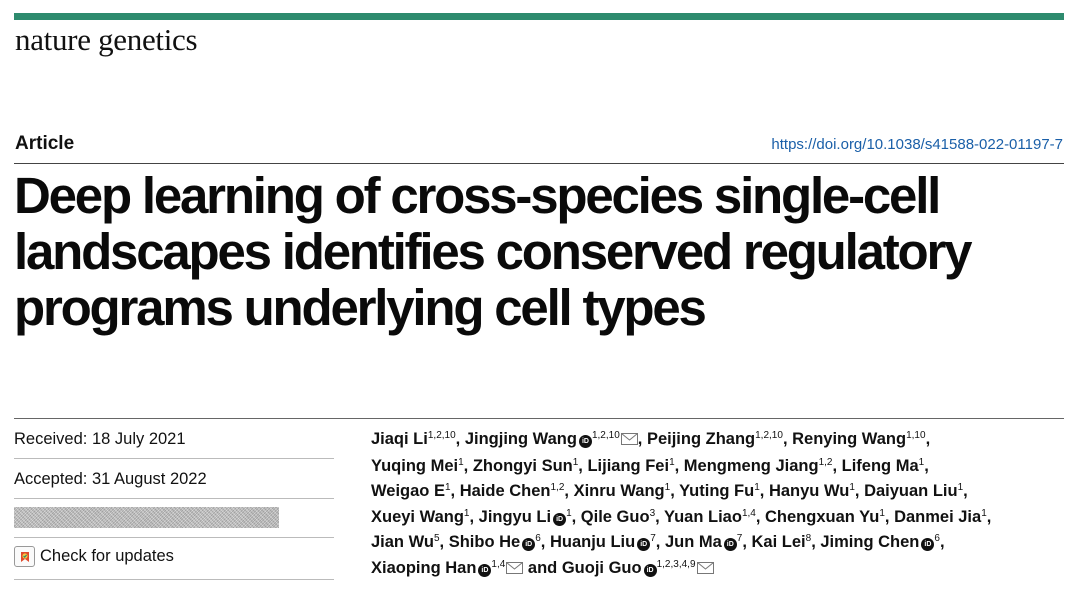  What do you see at coordinates (110, 479) in the screenshot?
I see `accepted-date: Accepted: 31 August 2022` at bounding box center [110, 479].